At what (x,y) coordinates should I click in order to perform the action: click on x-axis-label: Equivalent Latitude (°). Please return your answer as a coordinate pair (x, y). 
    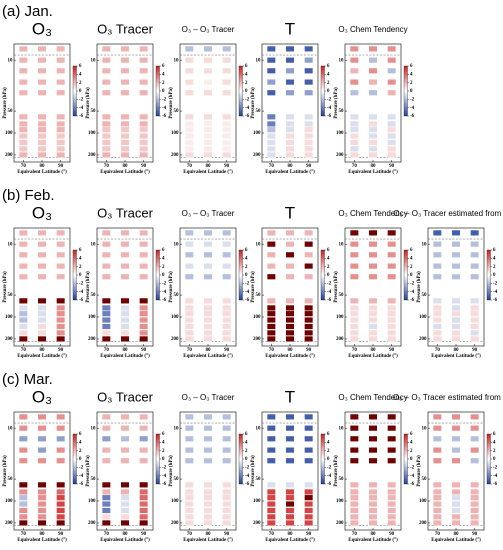
    Looking at the image, I should click on (42, 540).